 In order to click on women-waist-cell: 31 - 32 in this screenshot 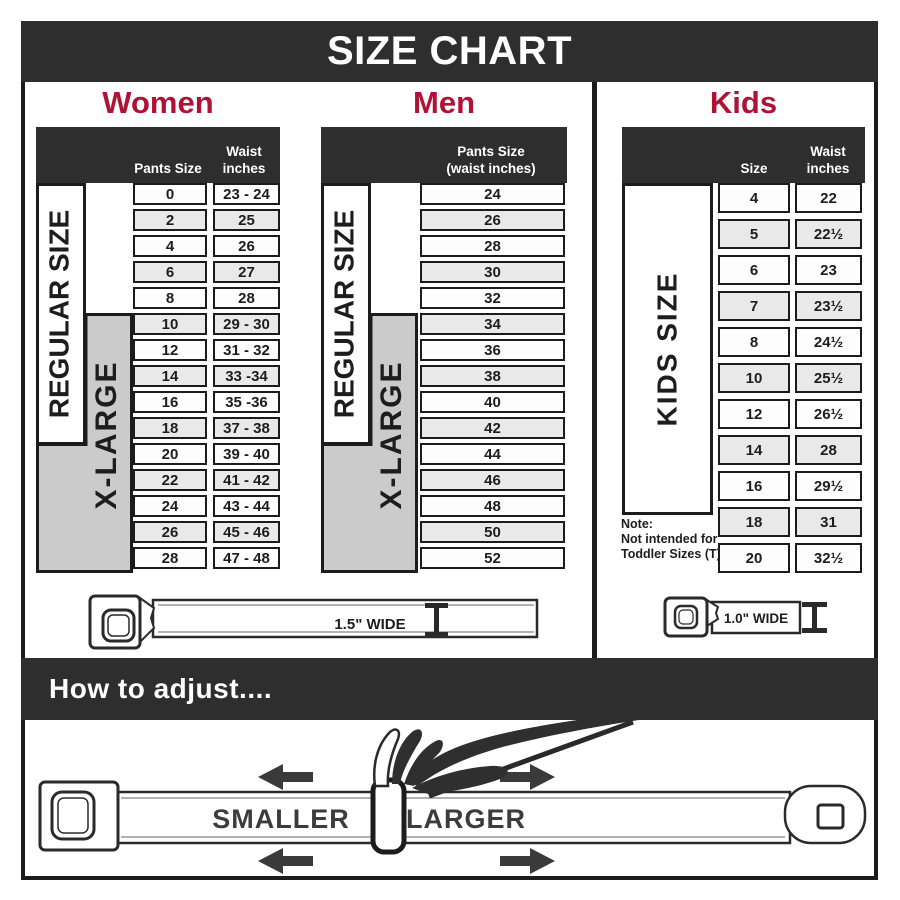, I will do `click(246, 350)`.